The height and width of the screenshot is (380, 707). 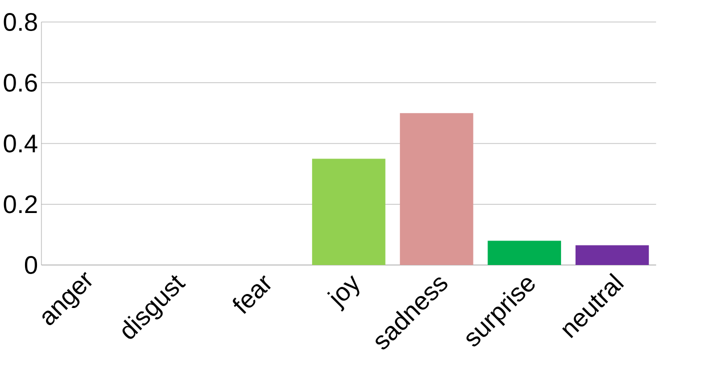 What do you see at coordinates (20, 83) in the screenshot?
I see `y-tick-label: 0.6` at bounding box center [20, 83].